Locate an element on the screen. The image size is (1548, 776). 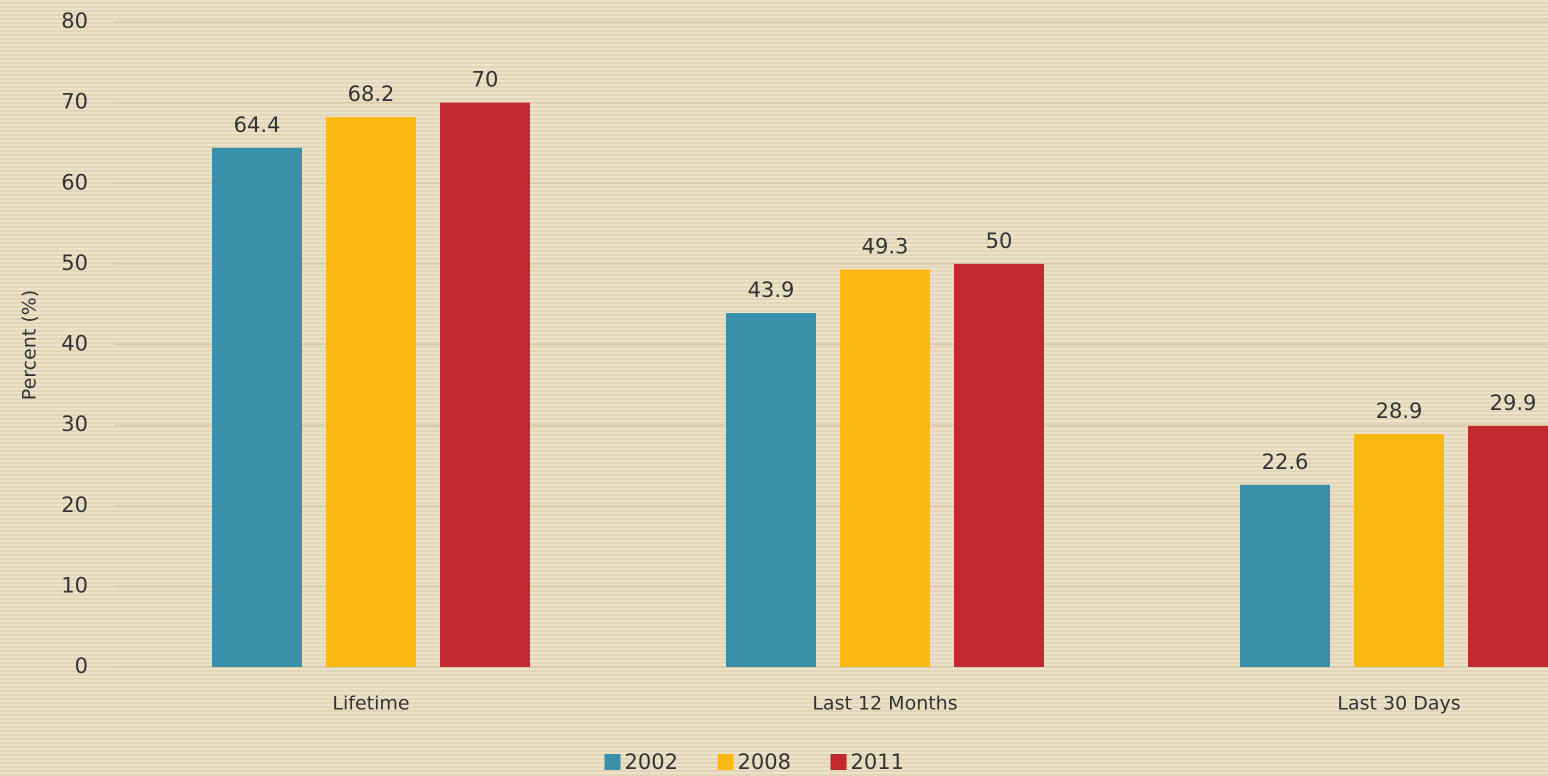
legend-label: 2002 is located at coordinates (651, 762).